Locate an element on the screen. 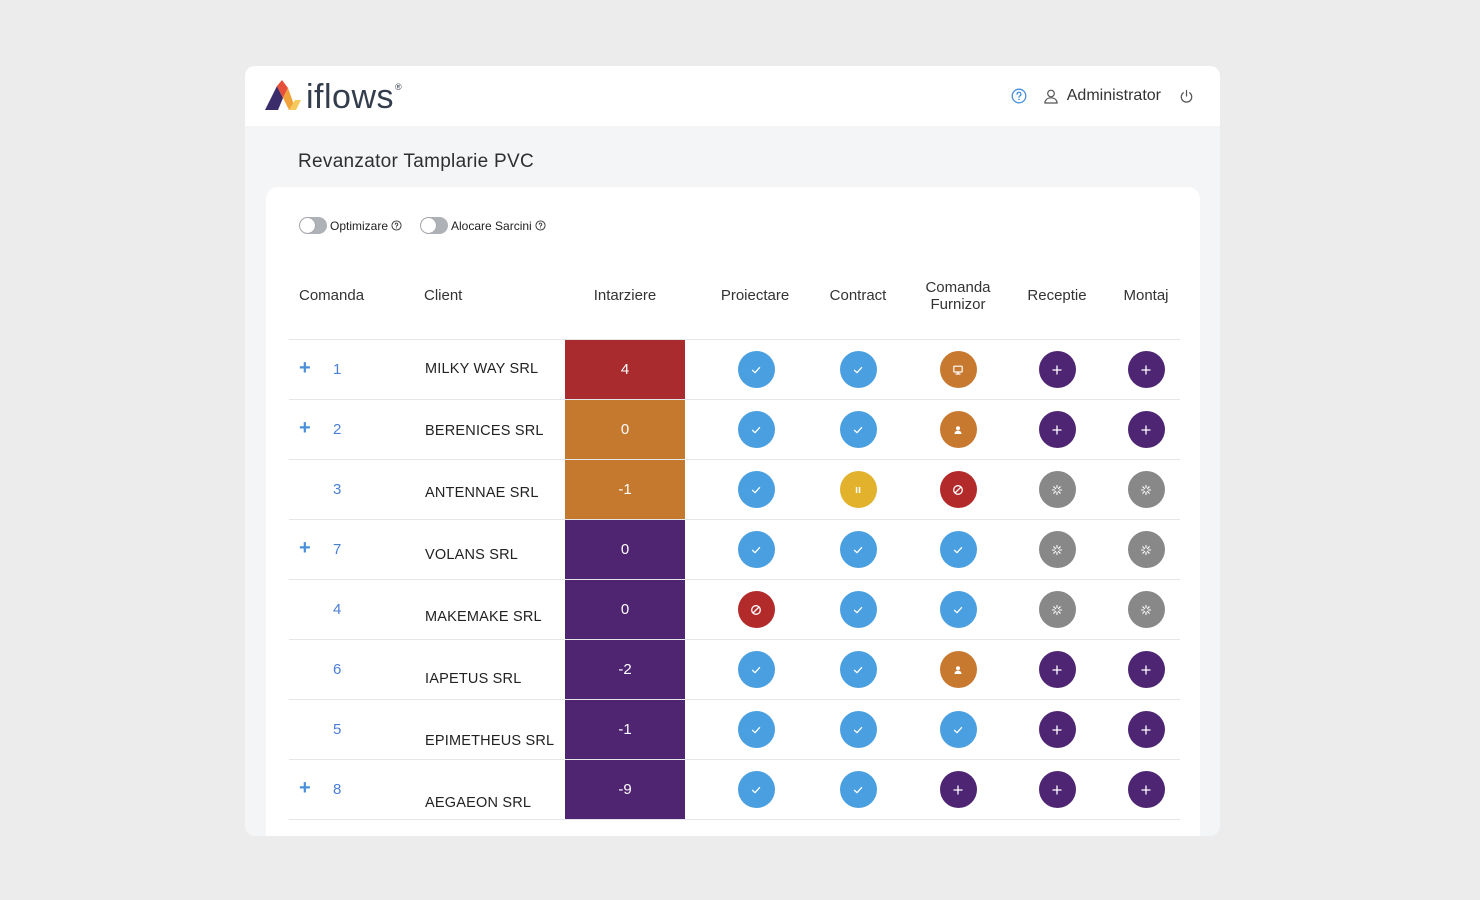 The image size is (1480, 900). status-proiectare-blocked is located at coordinates (756, 609).